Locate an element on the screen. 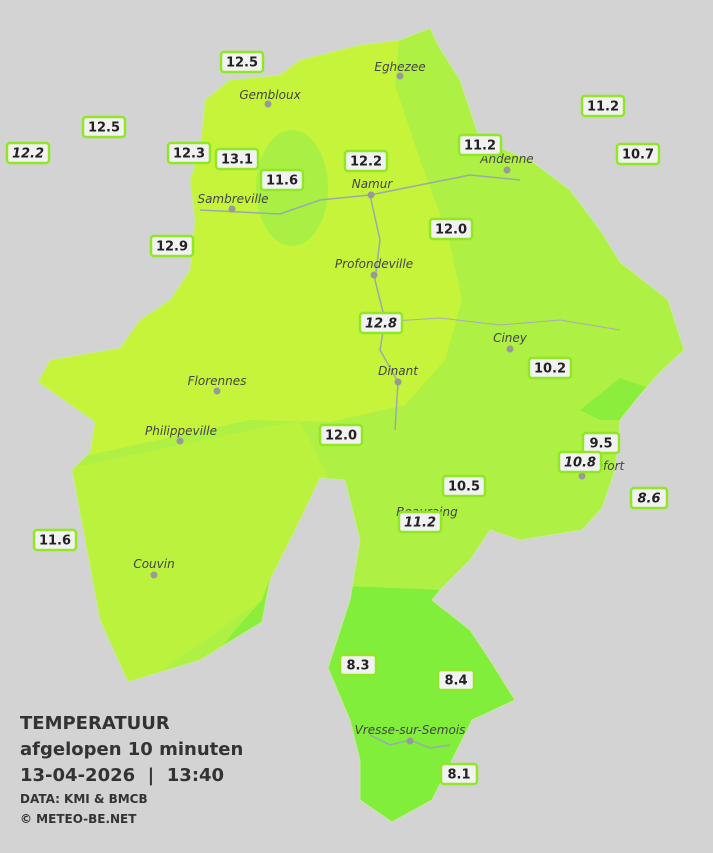  station-value: 8.4 is located at coordinates (455, 681).